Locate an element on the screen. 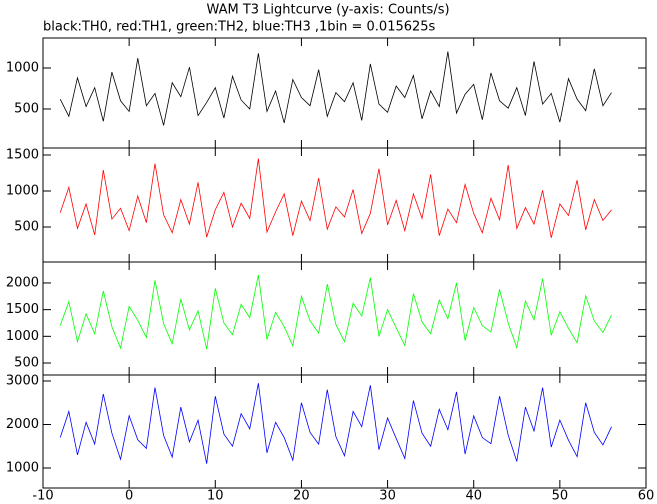 The height and width of the screenshot is (504, 657). chart-title: WAM T3 Lightcurve (y-axis: Counts/s) is located at coordinates (327, 10).